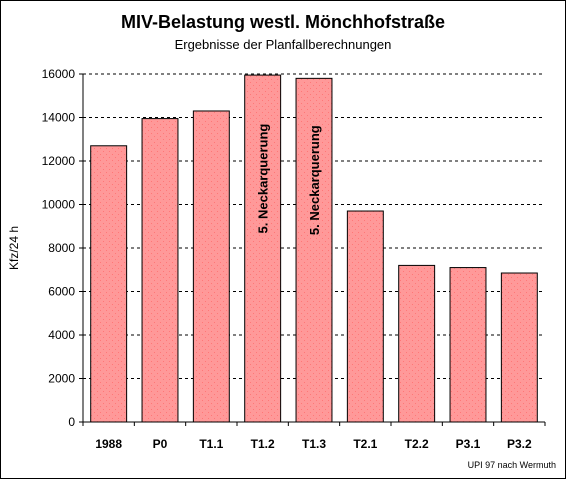 The image size is (566, 479). What do you see at coordinates (211, 266) in the screenshot?
I see `bar-T1.1` at bounding box center [211, 266].